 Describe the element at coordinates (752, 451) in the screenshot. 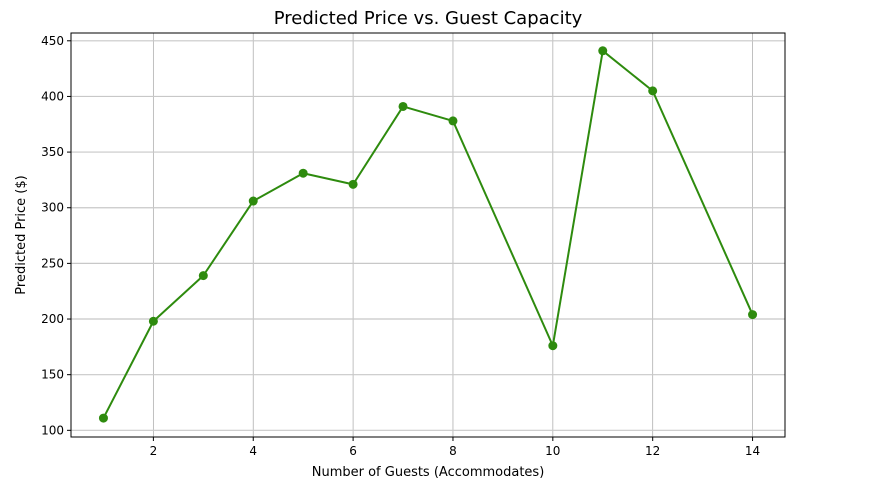

I see `x-tick-label: 14` at that location.